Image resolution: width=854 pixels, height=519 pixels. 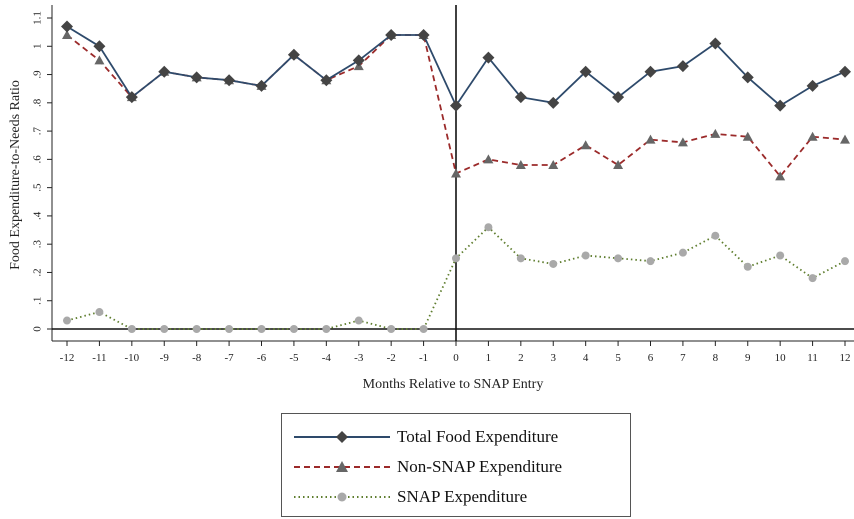 What do you see at coordinates (342, 437) in the screenshot?
I see `legend-swatch-total` at bounding box center [342, 437].